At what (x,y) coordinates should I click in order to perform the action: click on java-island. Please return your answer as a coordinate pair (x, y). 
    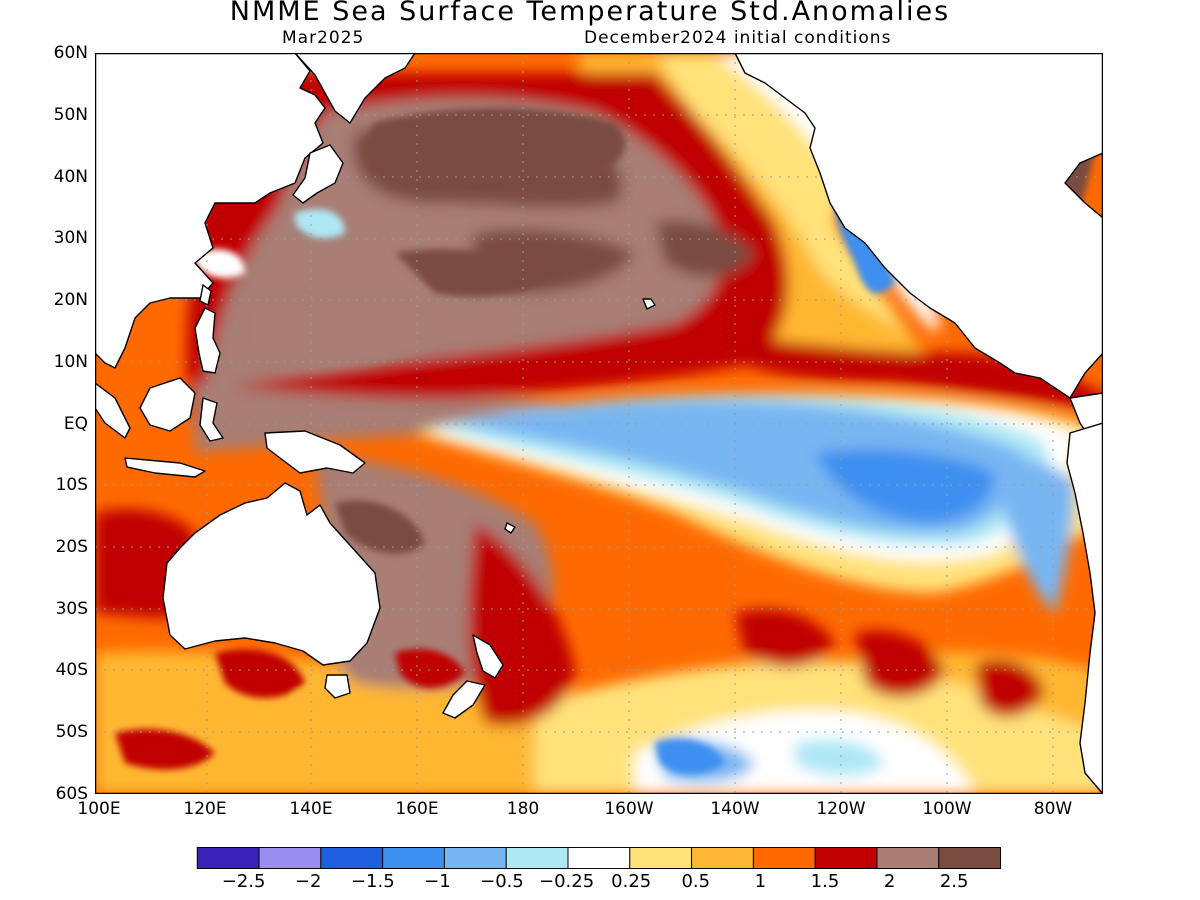
    Looking at the image, I should click on (165, 467).